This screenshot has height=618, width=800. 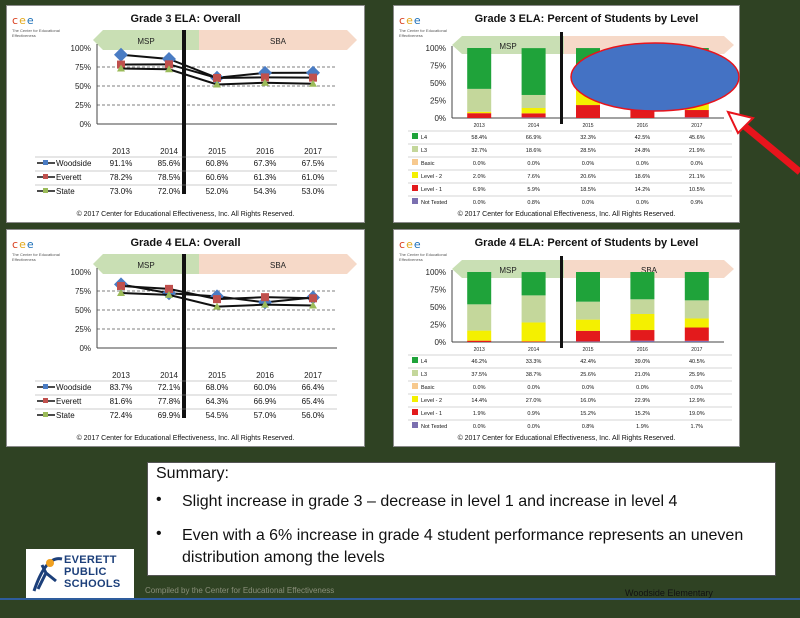 I want to click on legend-name: Basic, so click(x=428, y=388).